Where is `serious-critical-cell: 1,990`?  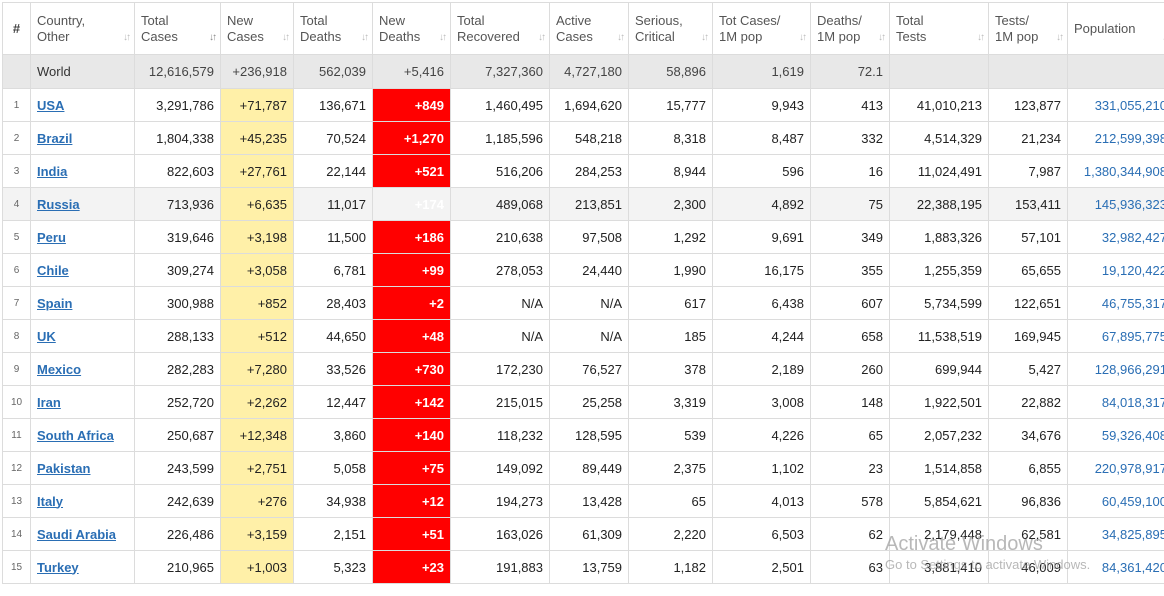
serious-critical-cell: 1,990 is located at coordinates (670, 270).